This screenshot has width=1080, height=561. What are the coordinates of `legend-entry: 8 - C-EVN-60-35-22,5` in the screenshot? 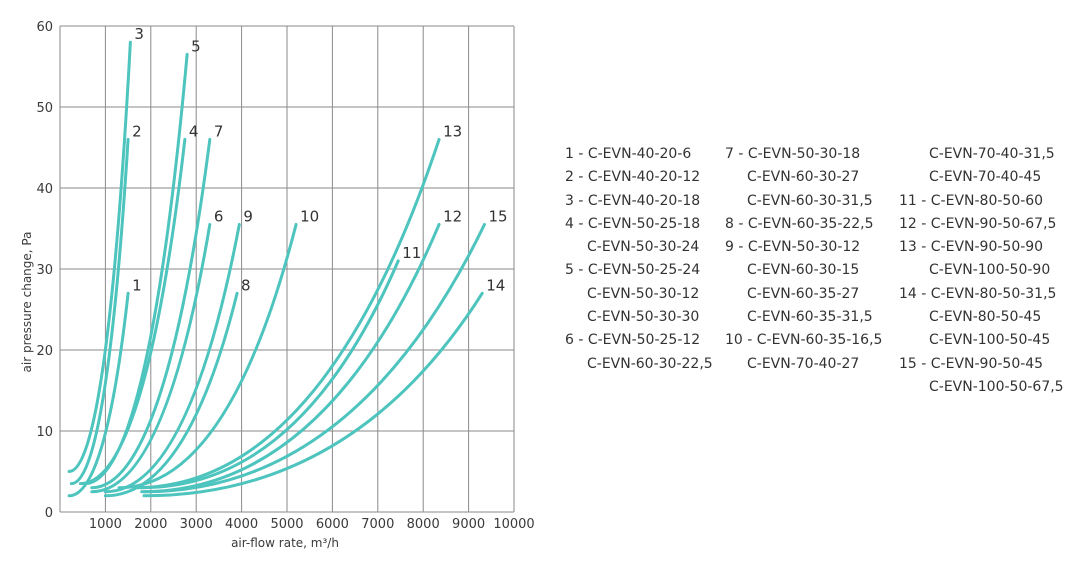 It's located at (799, 223).